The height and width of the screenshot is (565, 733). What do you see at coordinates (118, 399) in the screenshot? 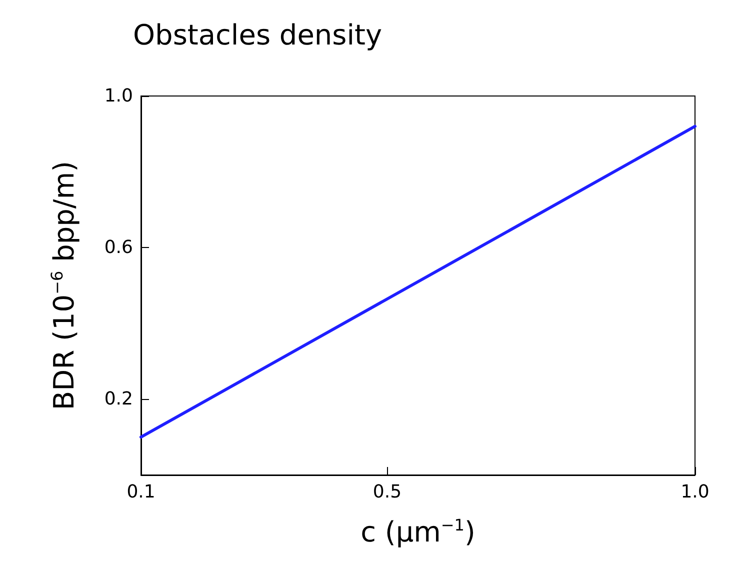
I see `y-tick-label: 0.2` at bounding box center [118, 399].